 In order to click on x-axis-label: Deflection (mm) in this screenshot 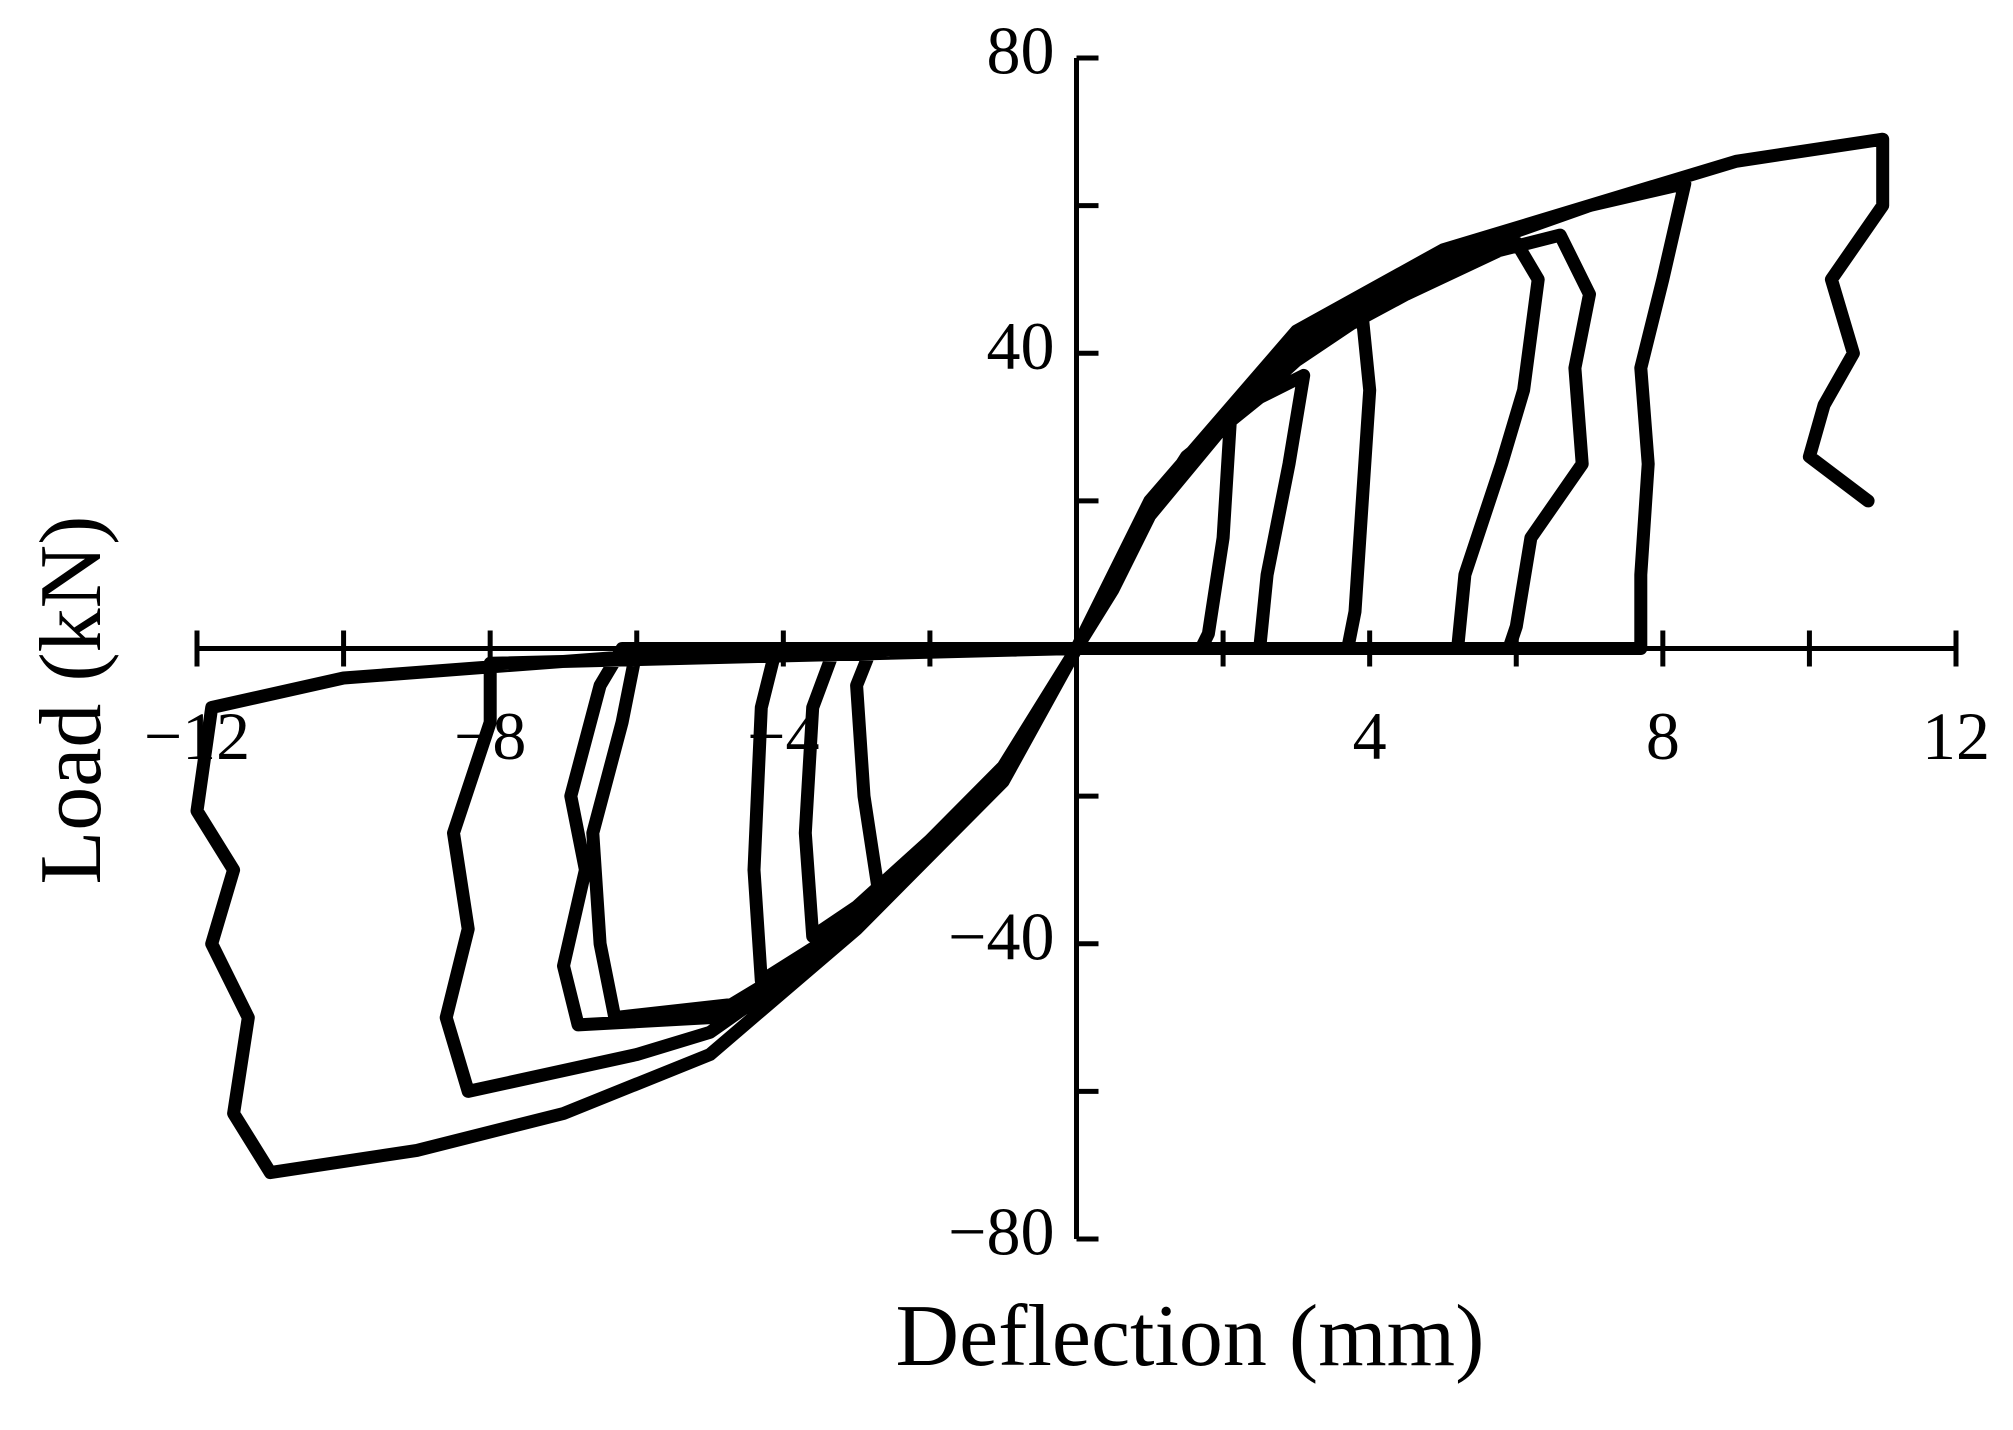, I will do `click(1190, 1336)`.